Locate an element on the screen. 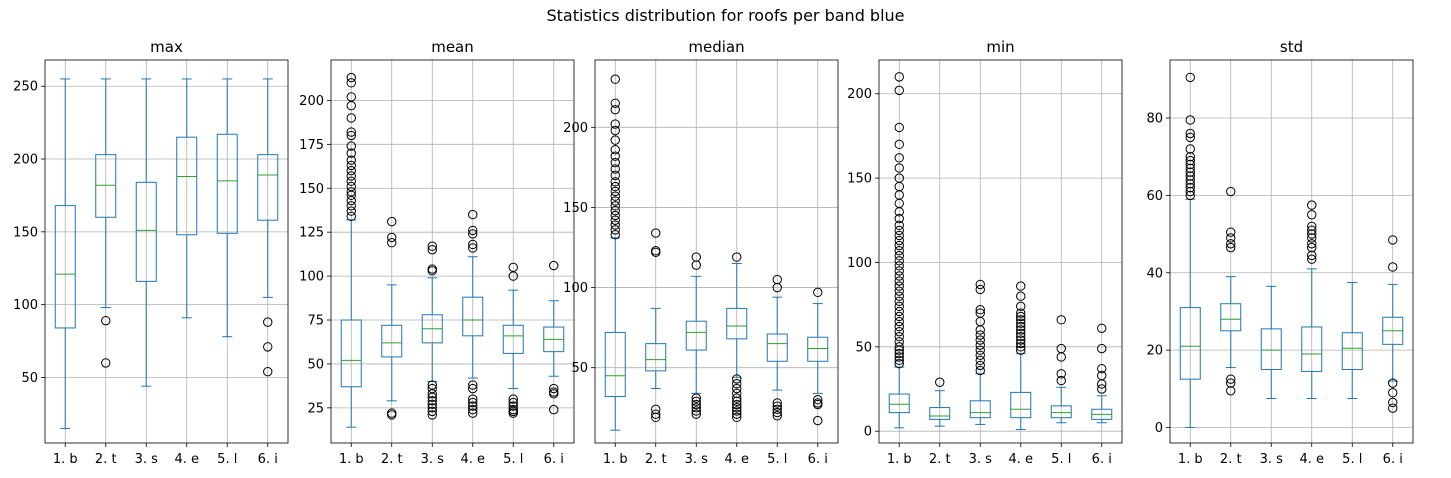  y-tick-label: 250 is located at coordinates (25, 87).